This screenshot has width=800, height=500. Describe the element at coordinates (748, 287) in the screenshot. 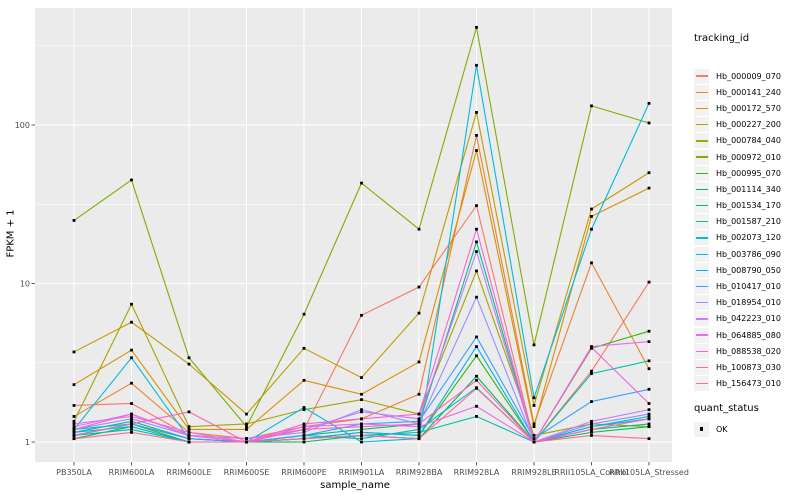

I see `legend-item-label: Hb_010417_010` at that location.